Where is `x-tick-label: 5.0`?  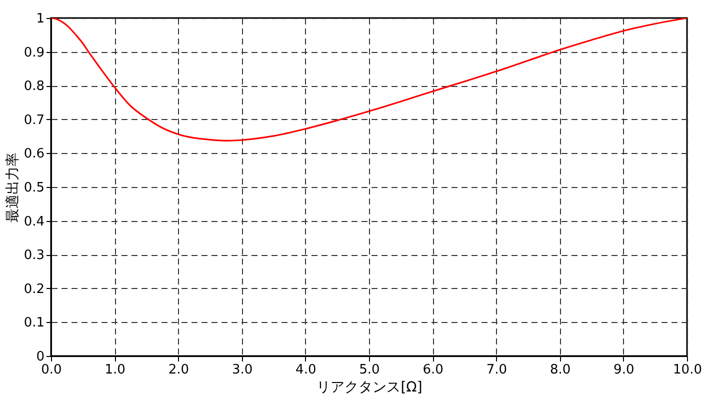
x-tick-label: 5.0 is located at coordinates (369, 370).